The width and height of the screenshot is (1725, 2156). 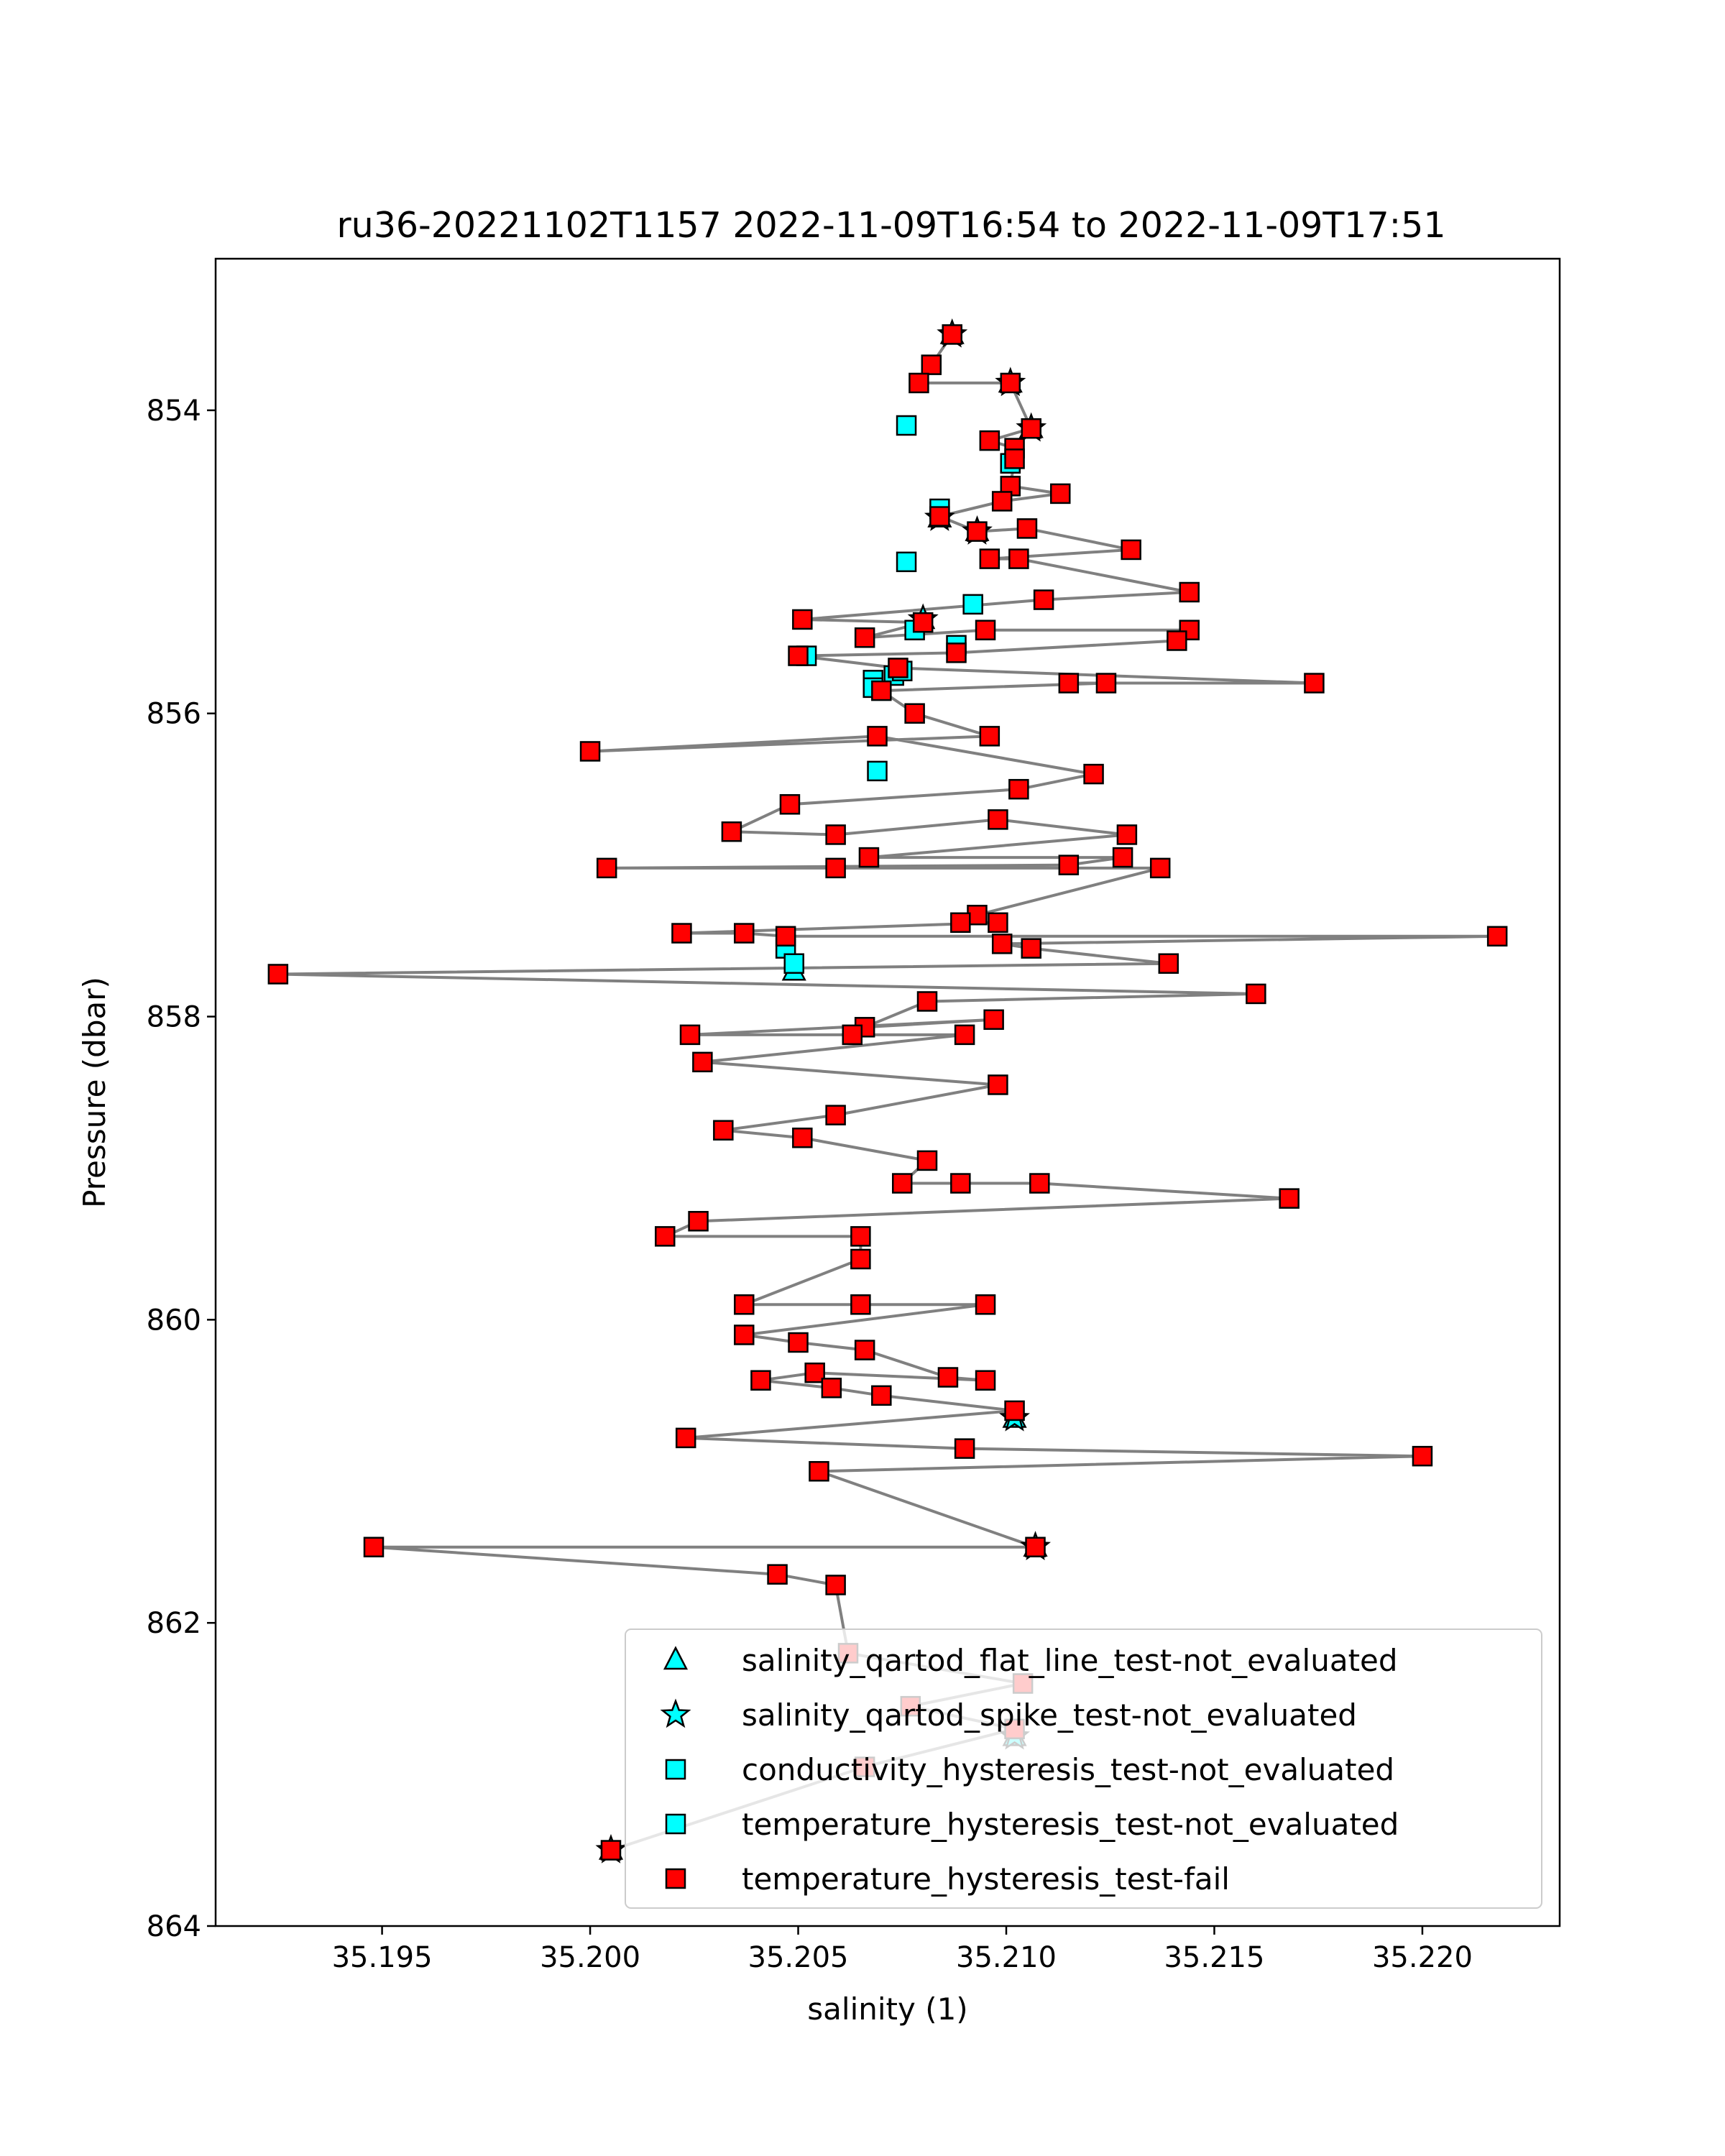 What do you see at coordinates (174, 412) in the screenshot?
I see `y-tick-label: 854` at bounding box center [174, 412].